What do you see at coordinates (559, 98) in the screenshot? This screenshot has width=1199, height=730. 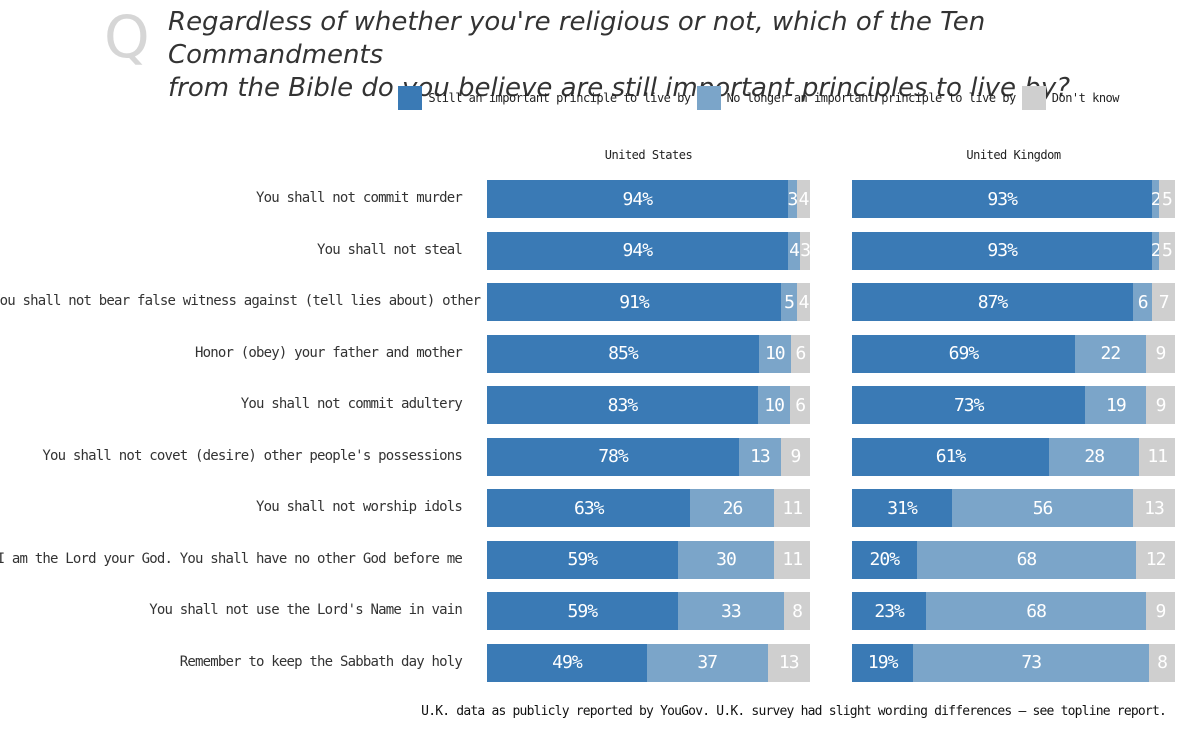 I see `legend-label: Still an important principle to live by` at bounding box center [559, 98].